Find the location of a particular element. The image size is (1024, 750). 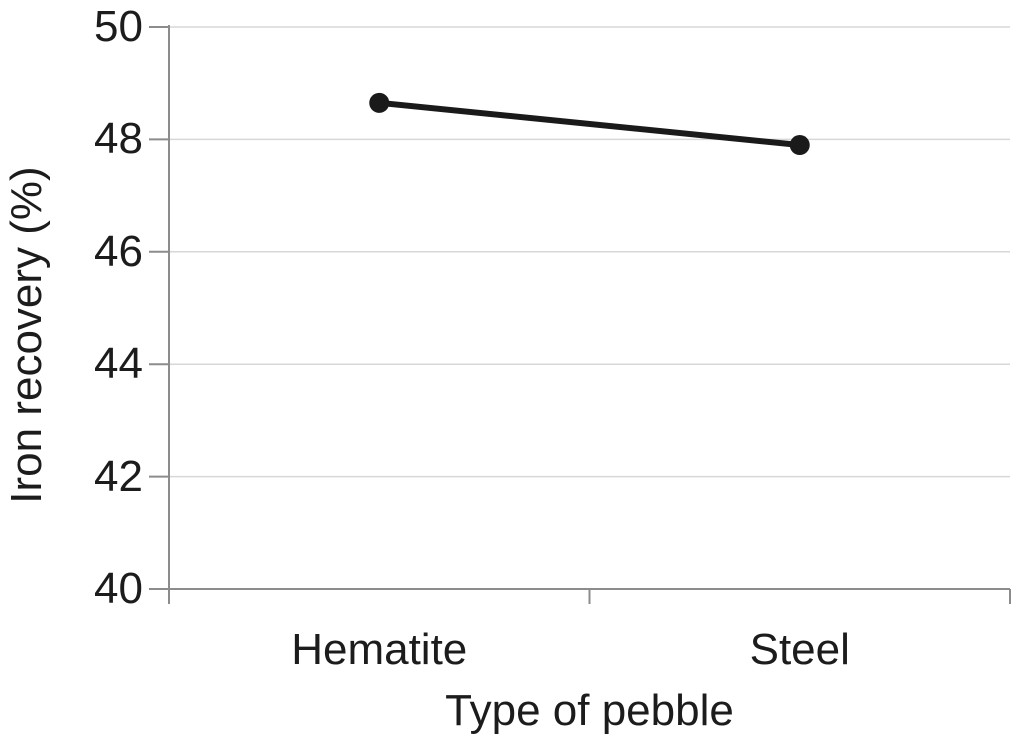

data-point-hematite is located at coordinates (379, 102).